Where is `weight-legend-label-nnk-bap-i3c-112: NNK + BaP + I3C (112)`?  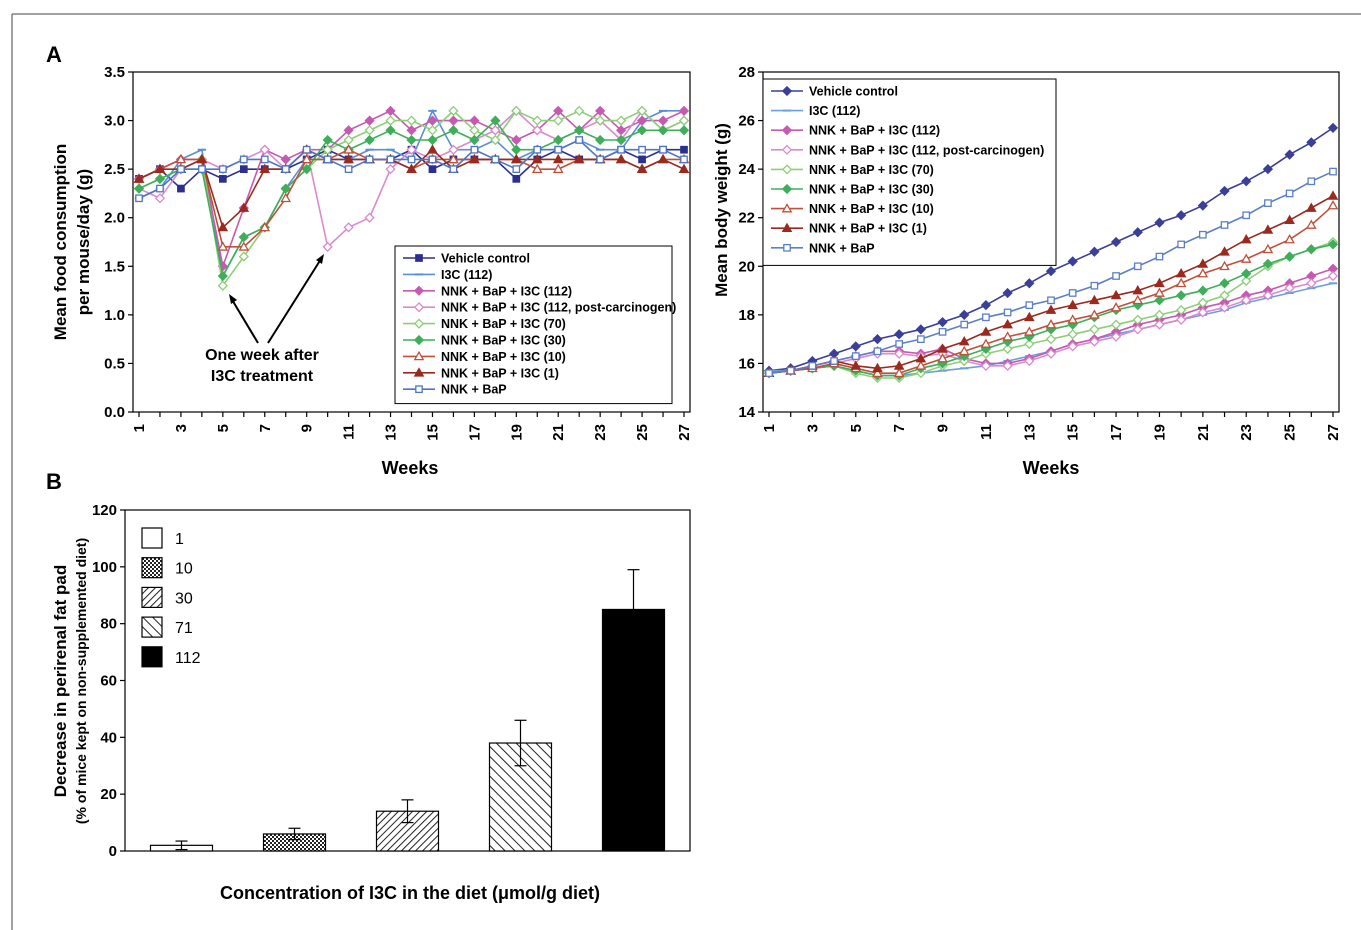 weight-legend-label-nnk-bap-i3c-112: NNK + BaP + I3C (112) is located at coordinates (874, 131).